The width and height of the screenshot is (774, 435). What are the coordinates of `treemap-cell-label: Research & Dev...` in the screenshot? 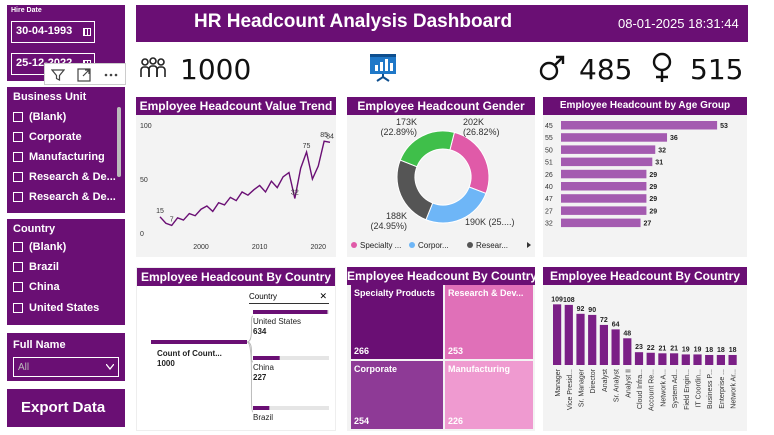 It's located at (486, 293).